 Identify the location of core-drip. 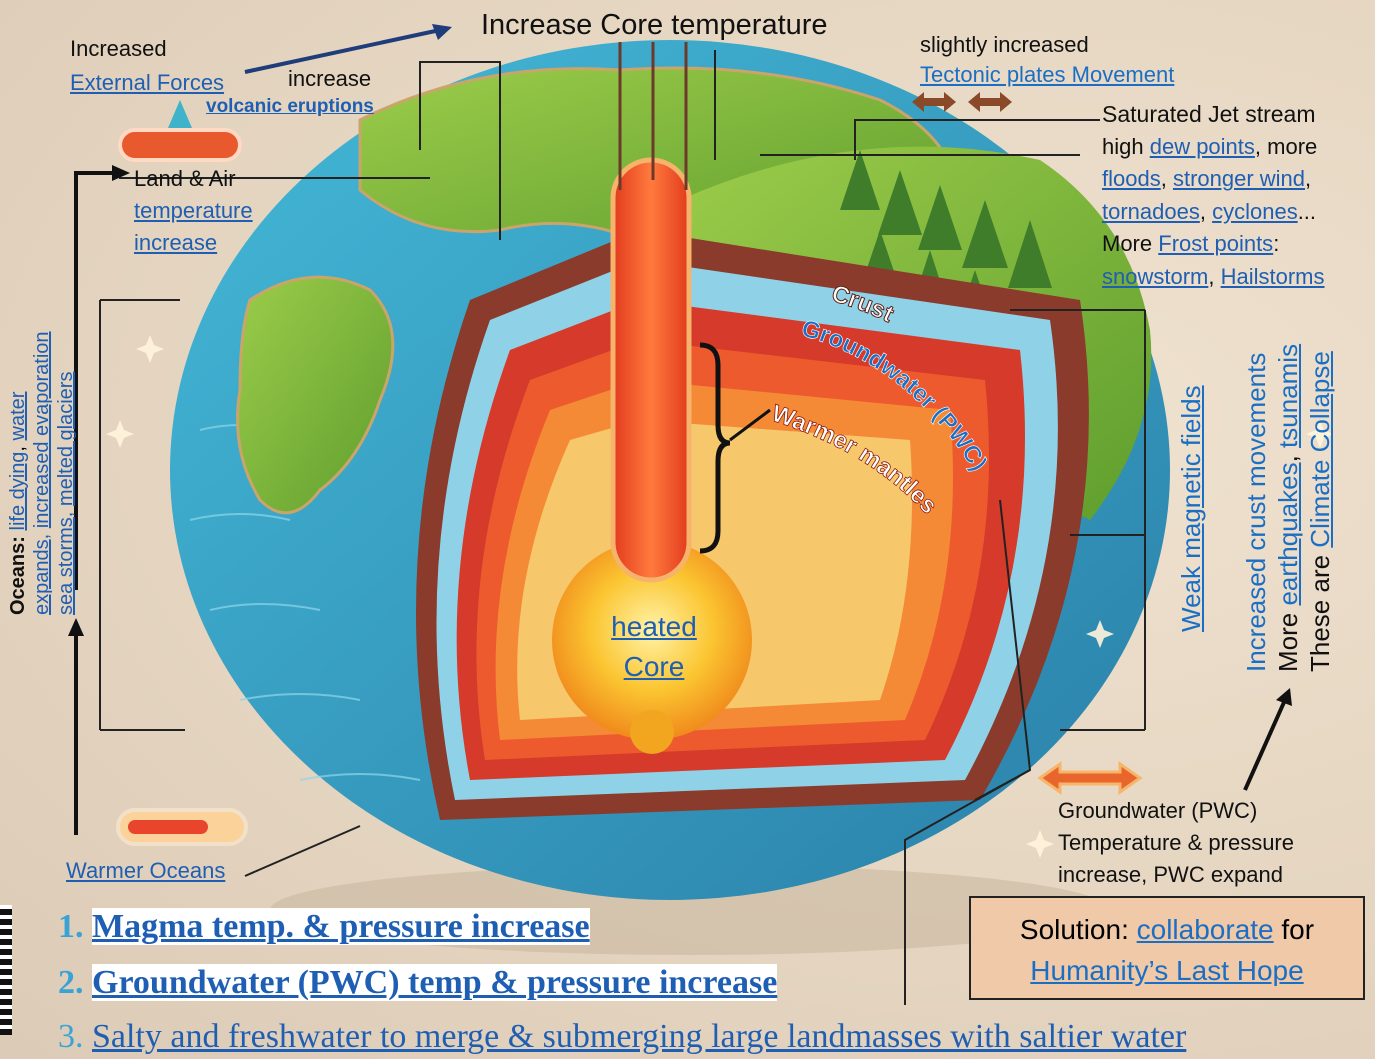
(652, 732).